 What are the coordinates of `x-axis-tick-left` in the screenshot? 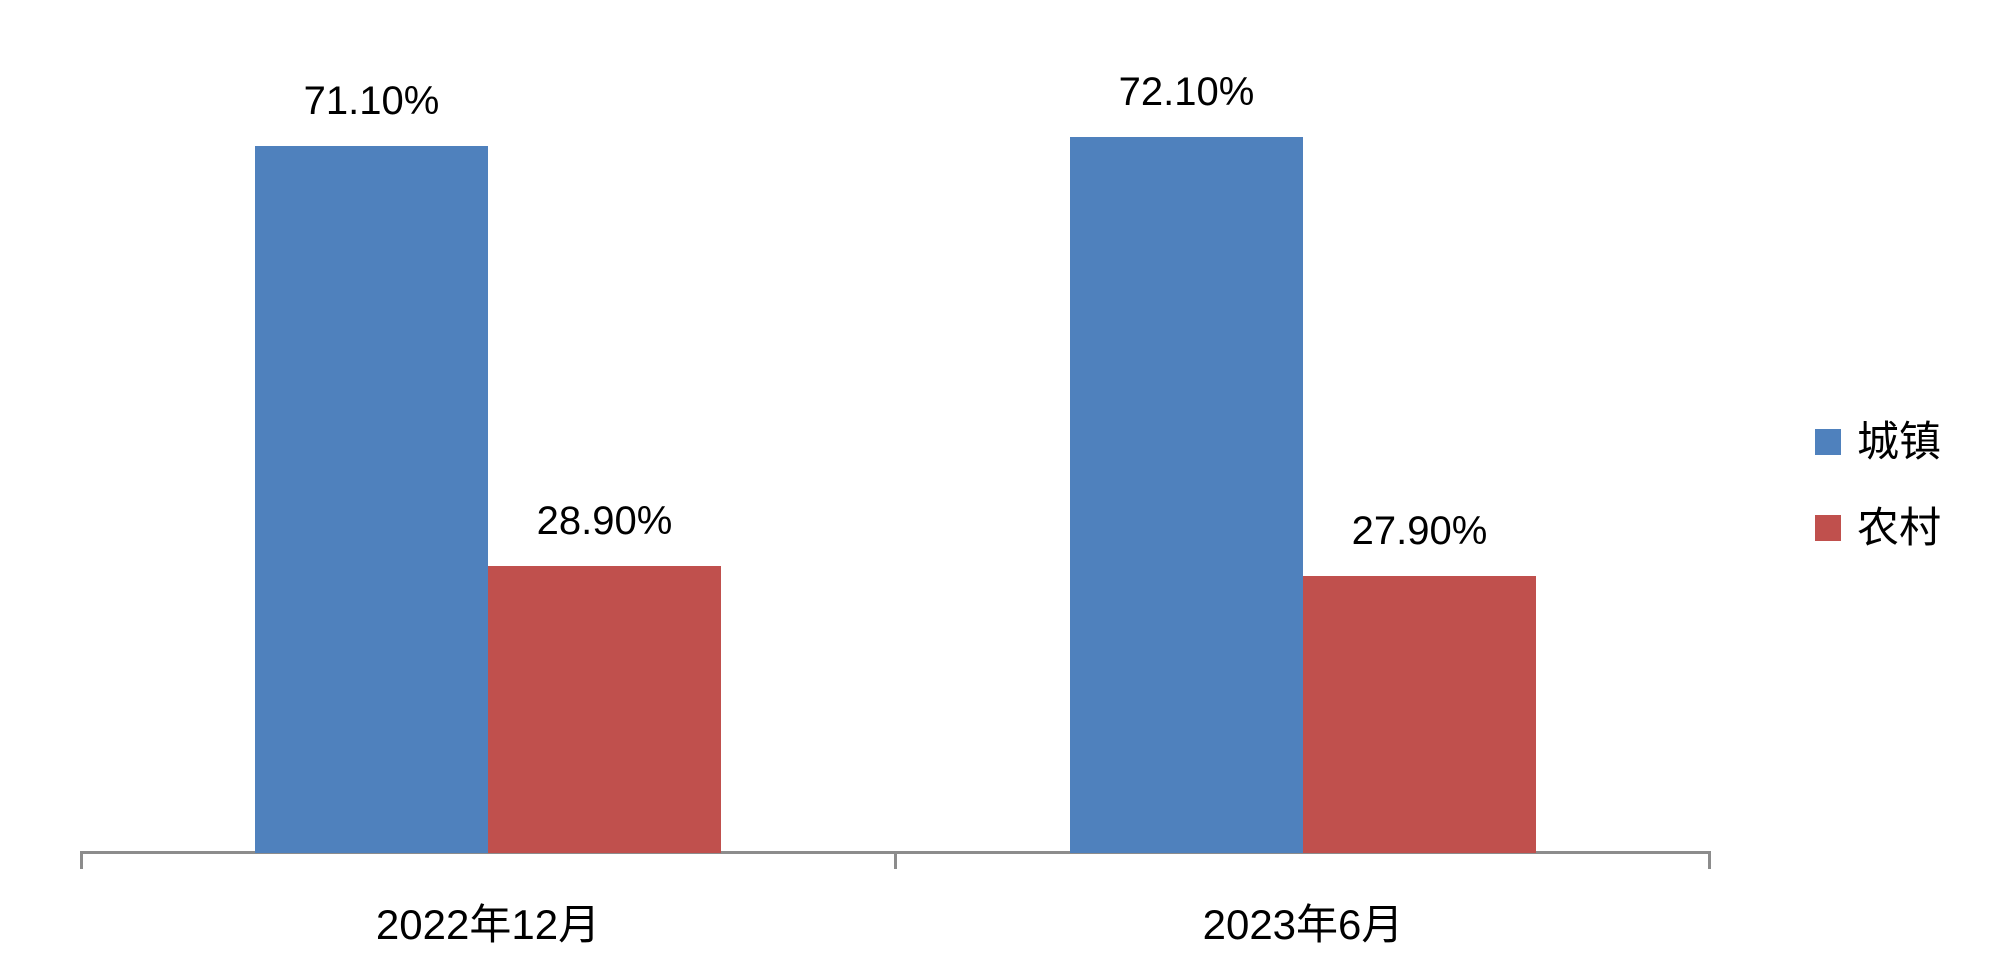 It's located at (81, 861).